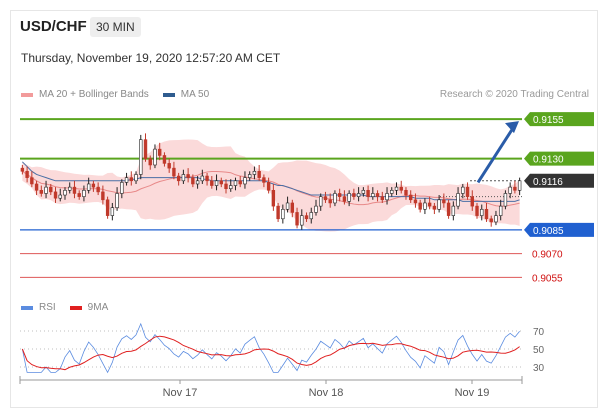 Image resolution: width=604 pixels, height=415 pixels. I want to click on projection-arrow-line, so click(495, 155).